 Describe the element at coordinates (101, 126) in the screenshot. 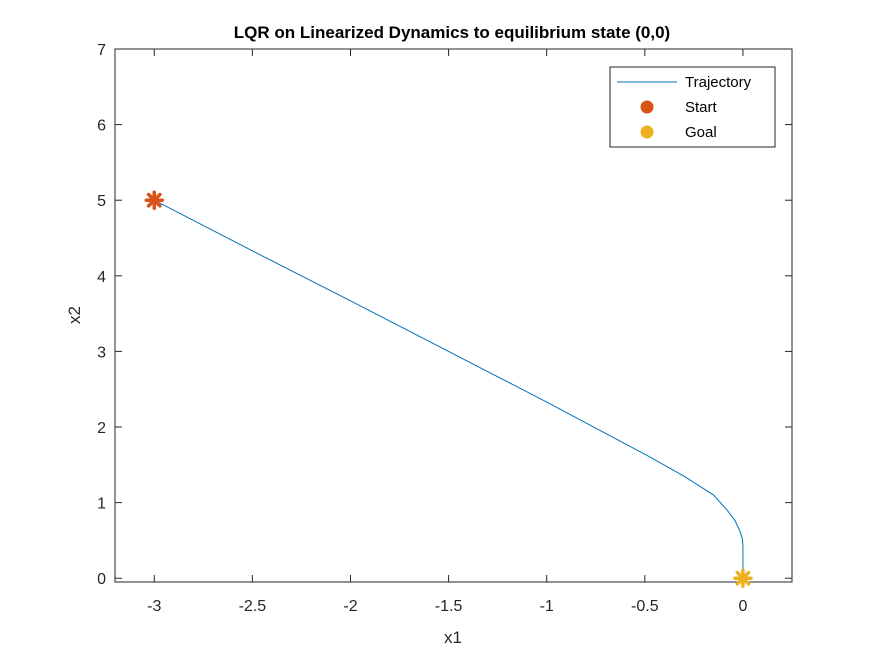

I see `y-tick-label: 6` at that location.